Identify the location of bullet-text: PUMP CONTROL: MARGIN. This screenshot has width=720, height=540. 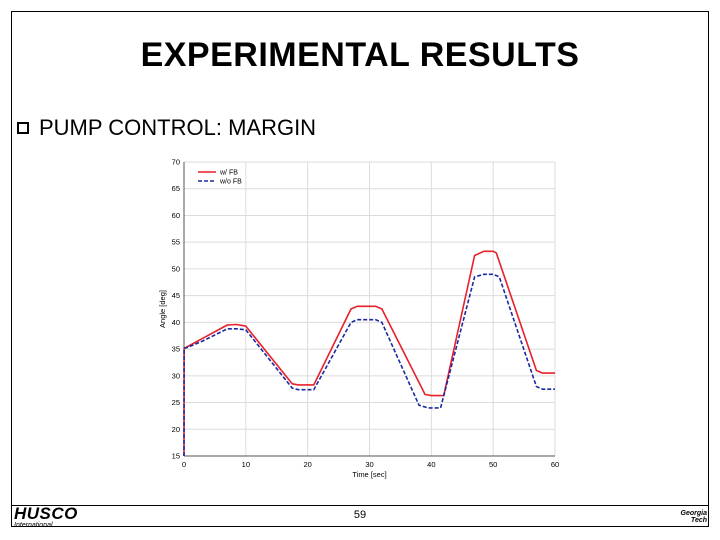
(178, 127).